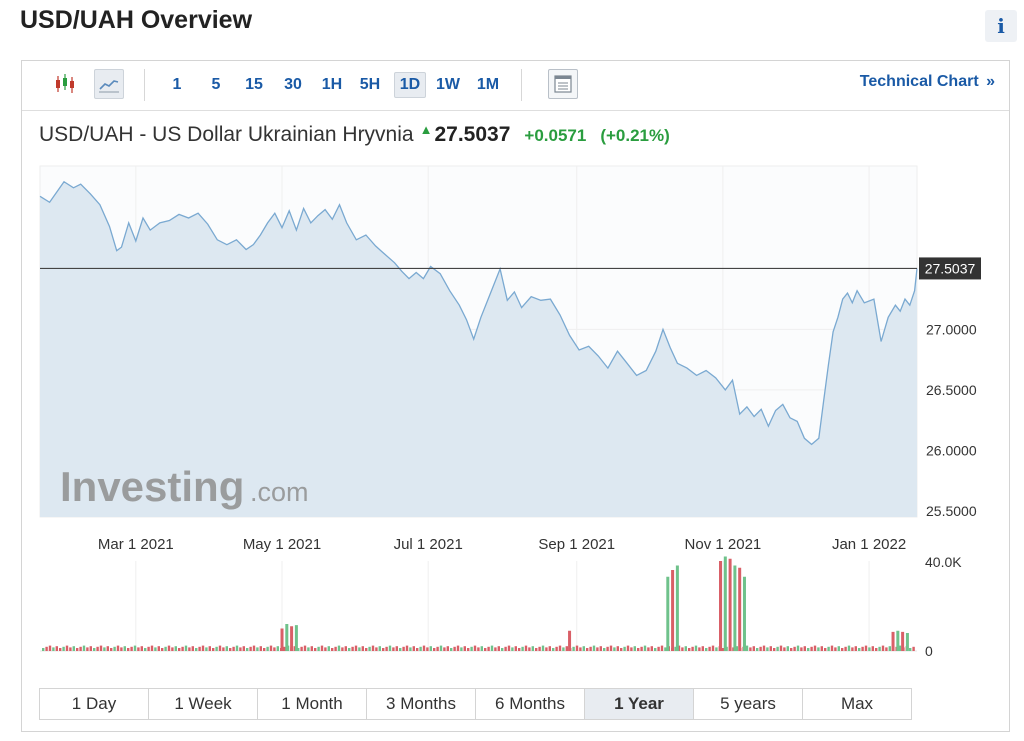 This screenshot has width=1024, height=741. Describe the element at coordinates (65, 84) in the screenshot. I see `candlestick-icon` at that location.